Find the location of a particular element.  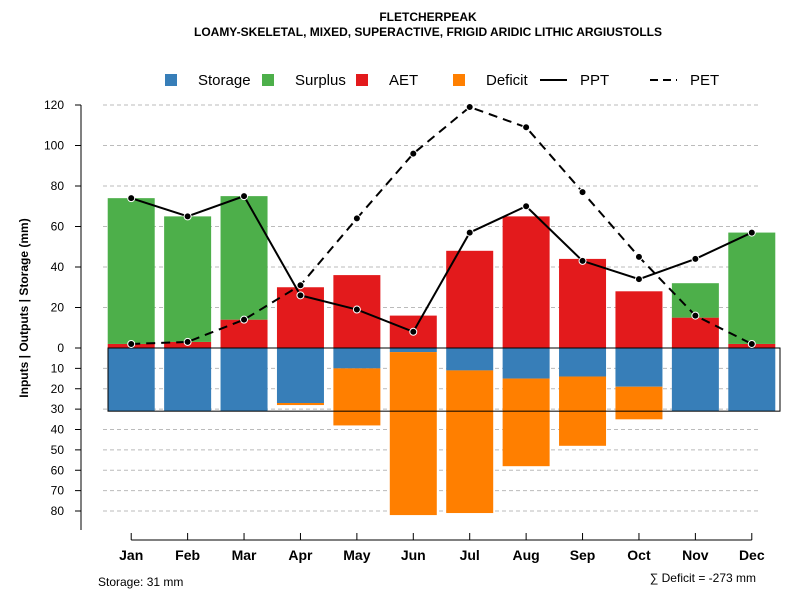

x-tick-label: Aug is located at coordinates (526, 555).